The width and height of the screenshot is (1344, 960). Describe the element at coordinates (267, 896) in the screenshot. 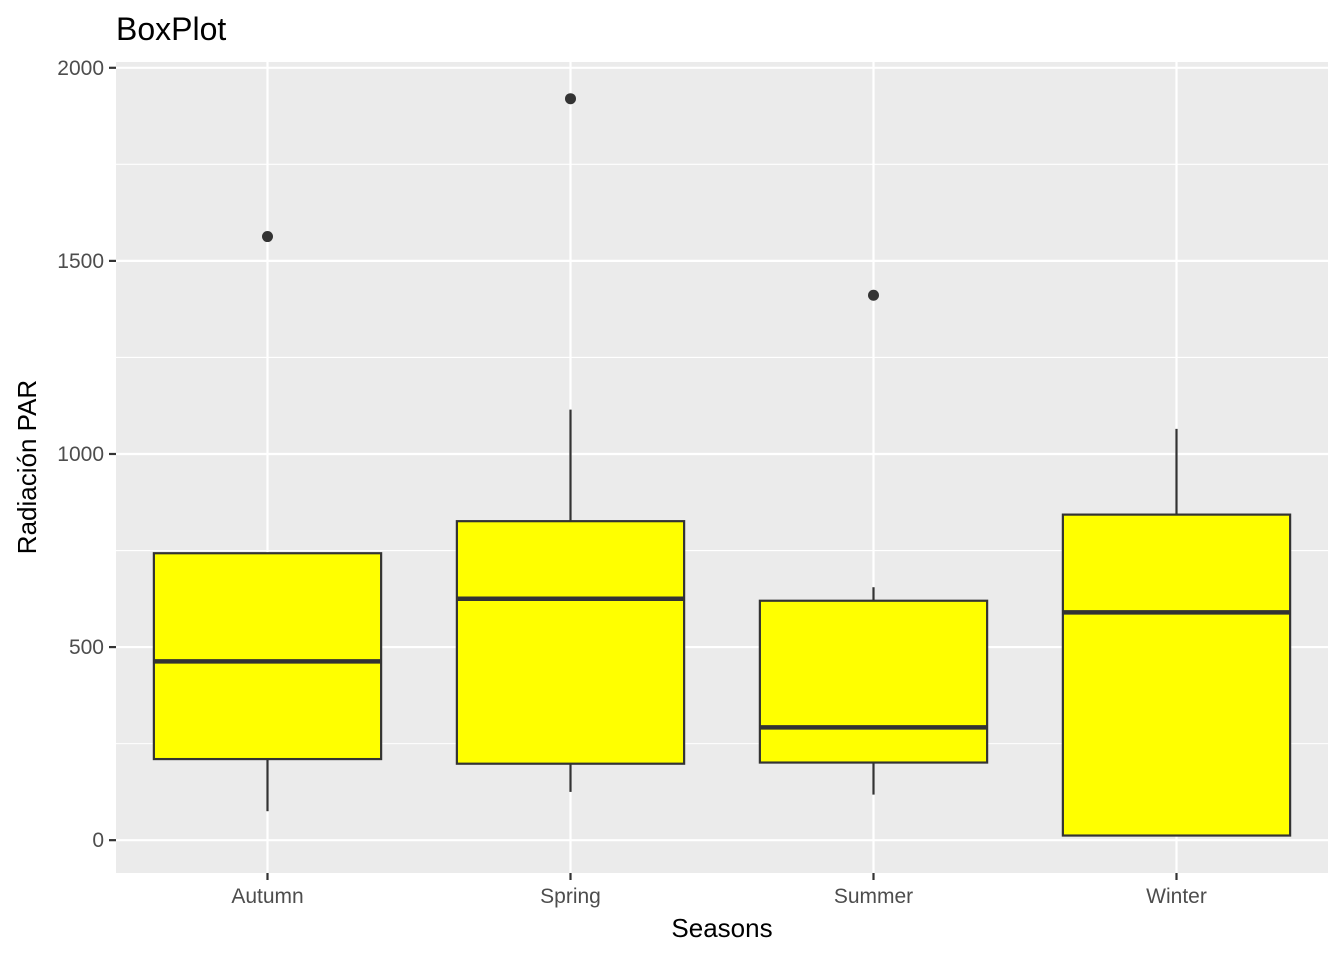

I see `x-tick-label: Autumn` at that location.